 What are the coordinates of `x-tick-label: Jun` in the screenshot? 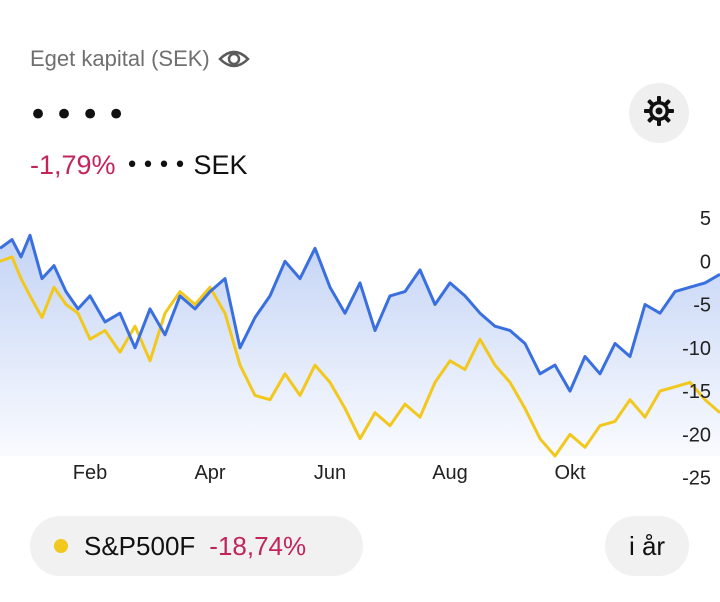 It's located at (330, 473).